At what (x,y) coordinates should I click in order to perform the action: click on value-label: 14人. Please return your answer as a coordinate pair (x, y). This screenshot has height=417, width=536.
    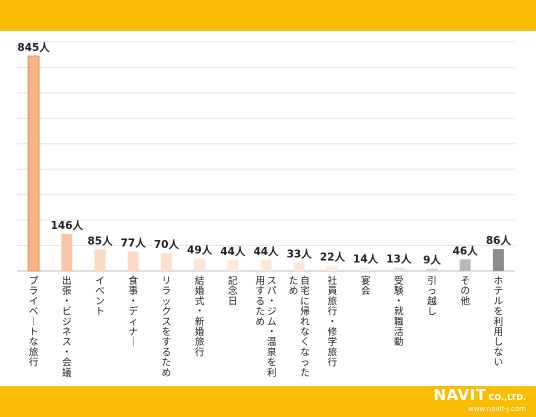
    Looking at the image, I should click on (366, 258).